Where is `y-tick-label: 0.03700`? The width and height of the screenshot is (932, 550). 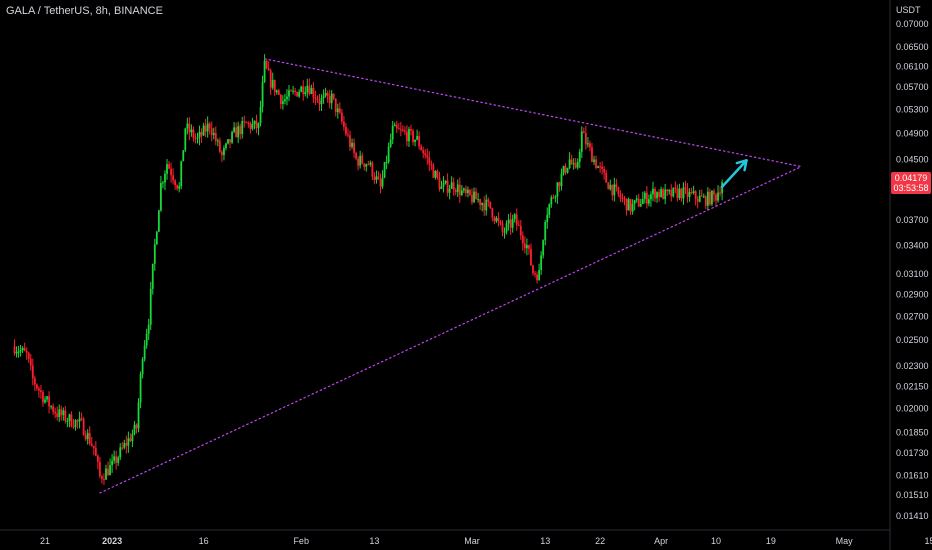 y-tick-label: 0.03700 is located at coordinates (912, 220).